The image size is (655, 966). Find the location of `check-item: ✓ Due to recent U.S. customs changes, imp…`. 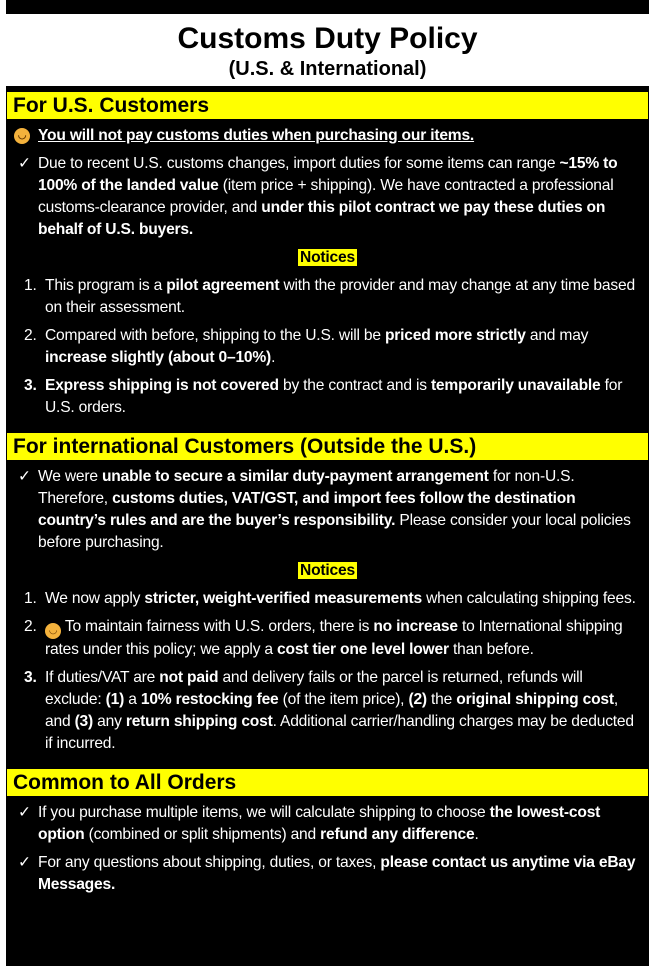

check-item: ✓ Due to recent U.S. customs changes, imp… is located at coordinates (327, 197).